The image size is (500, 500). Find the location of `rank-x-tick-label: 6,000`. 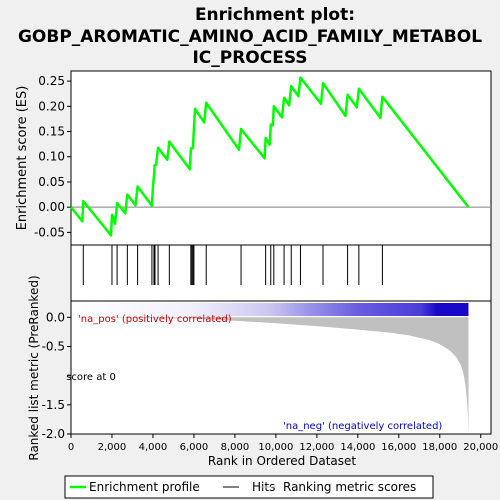

rank-x-tick-label: 6,000 is located at coordinates (194, 447).